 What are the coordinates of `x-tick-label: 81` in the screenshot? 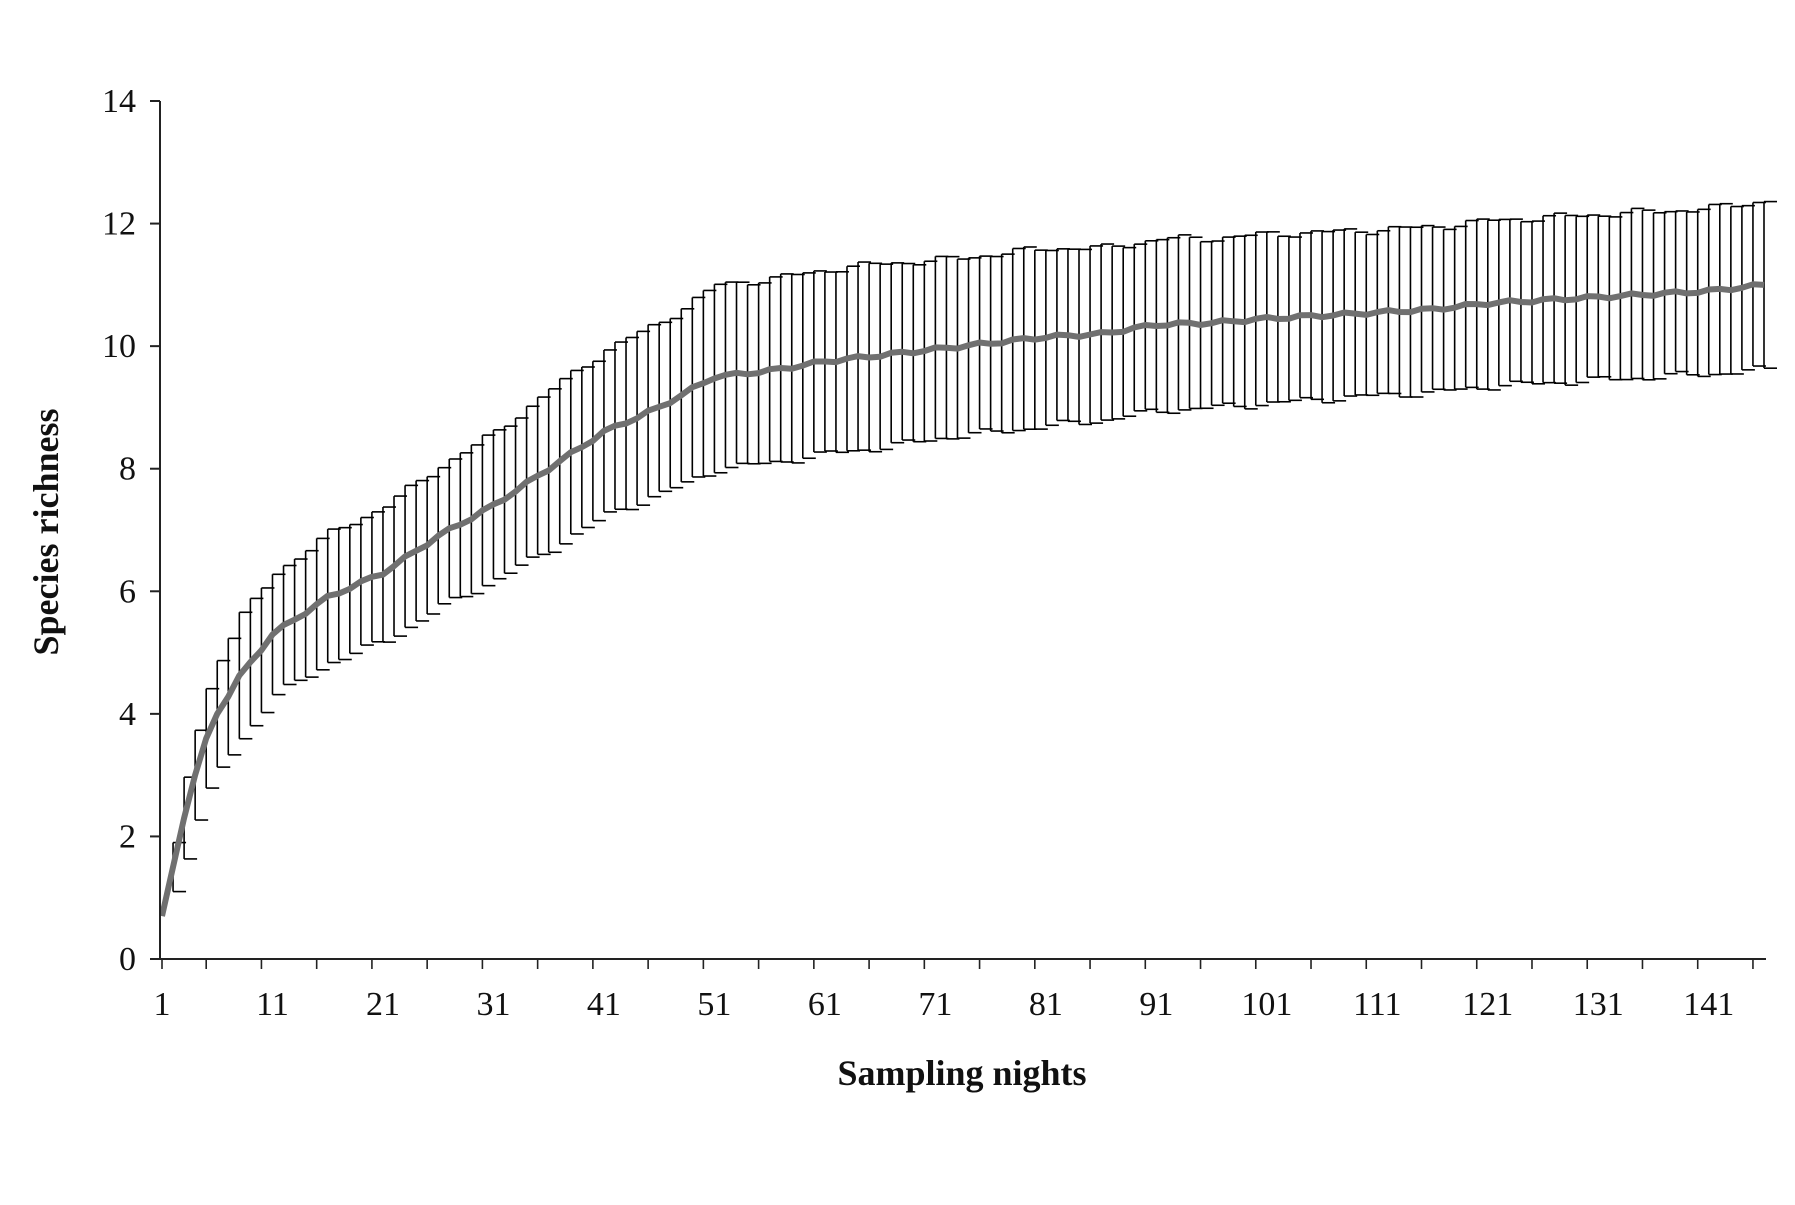 It's located at (1046, 1004).